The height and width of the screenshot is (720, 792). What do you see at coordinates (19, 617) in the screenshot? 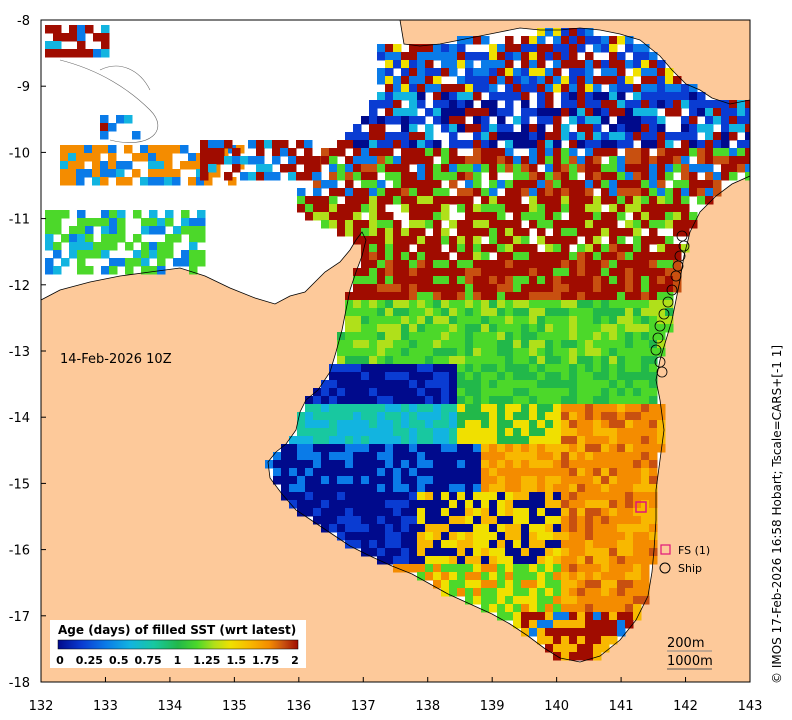
I see `y-tick-label: -17` at bounding box center [19, 617].